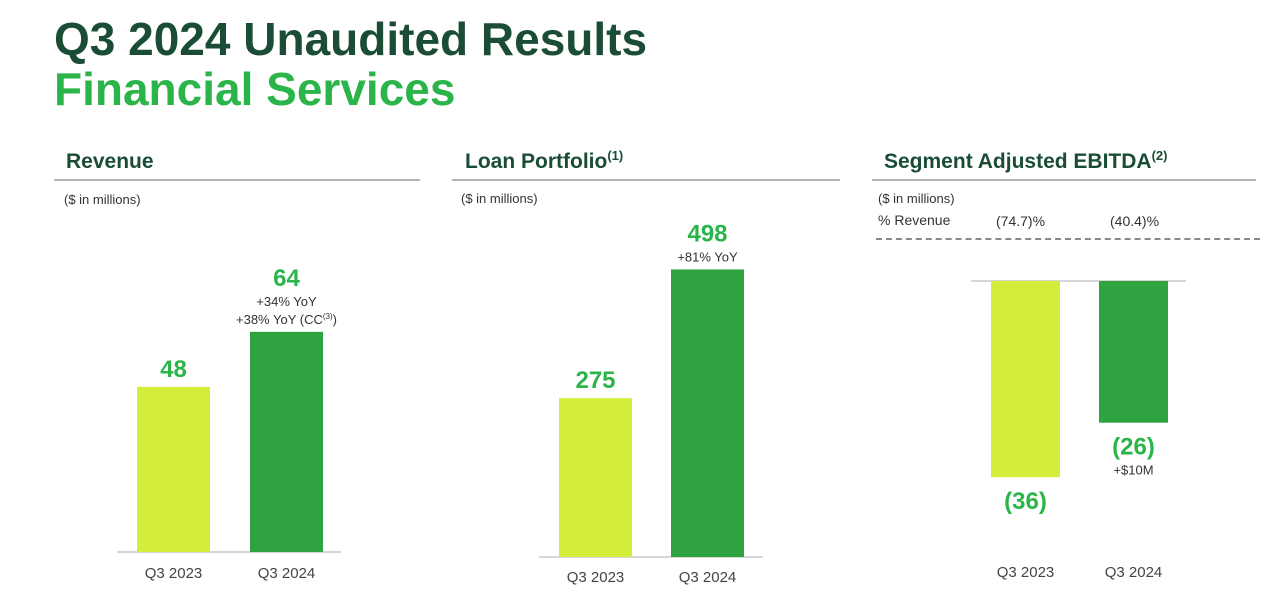 This screenshot has width=1280, height=607. Describe the element at coordinates (1135, 221) in the screenshot. I see `pct-revenue-q3-2024: (40.4)%` at that location.